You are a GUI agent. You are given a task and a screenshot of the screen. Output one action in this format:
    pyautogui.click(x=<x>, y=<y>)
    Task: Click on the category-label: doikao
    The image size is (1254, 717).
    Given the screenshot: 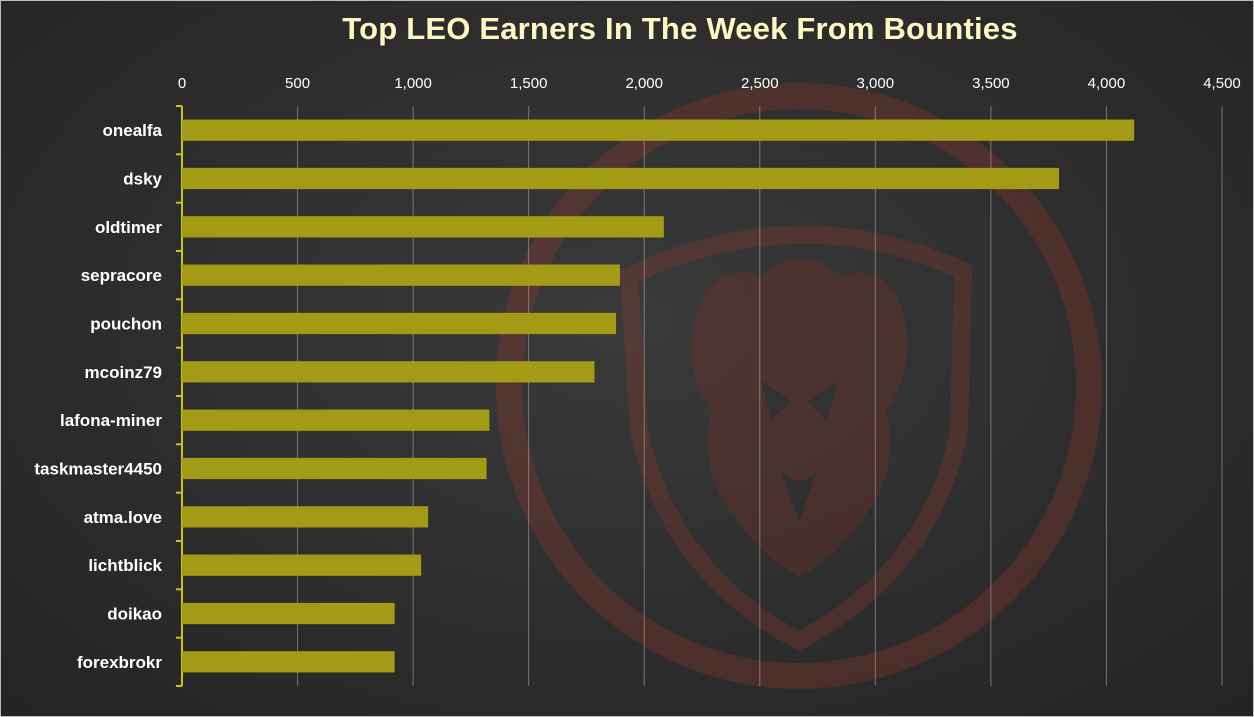 What is the action you would take?
    pyautogui.click(x=134, y=614)
    